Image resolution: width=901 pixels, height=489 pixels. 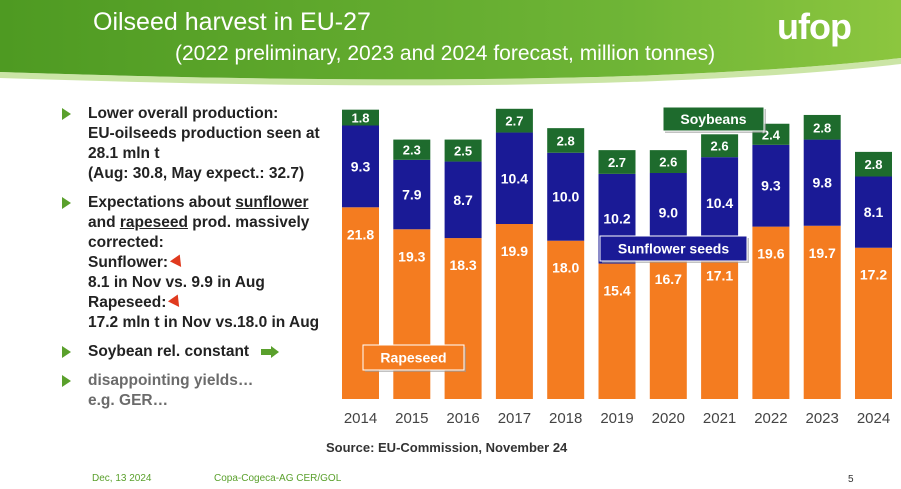 What do you see at coordinates (272, 202) in the screenshot?
I see `bullet-text-sunflower: sunflower` at bounding box center [272, 202].